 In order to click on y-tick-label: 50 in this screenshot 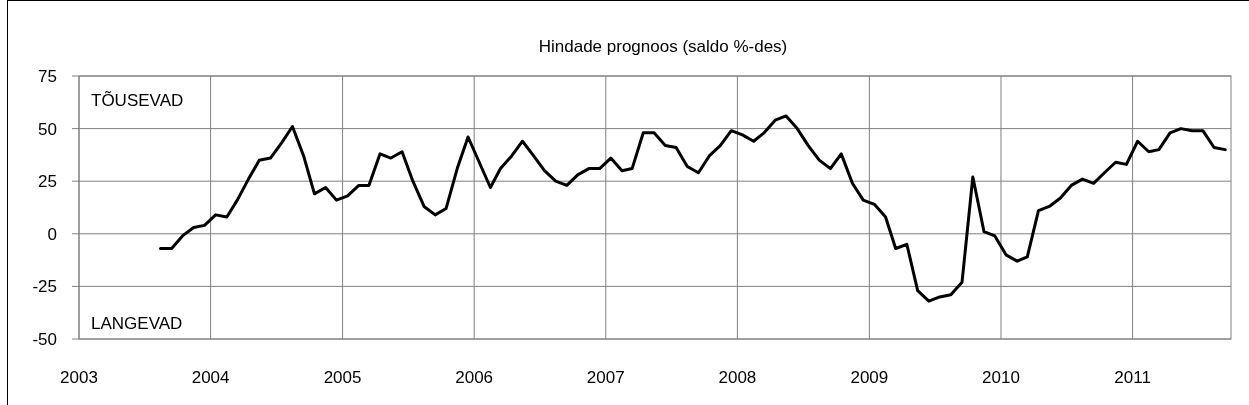, I will do `click(47, 129)`.